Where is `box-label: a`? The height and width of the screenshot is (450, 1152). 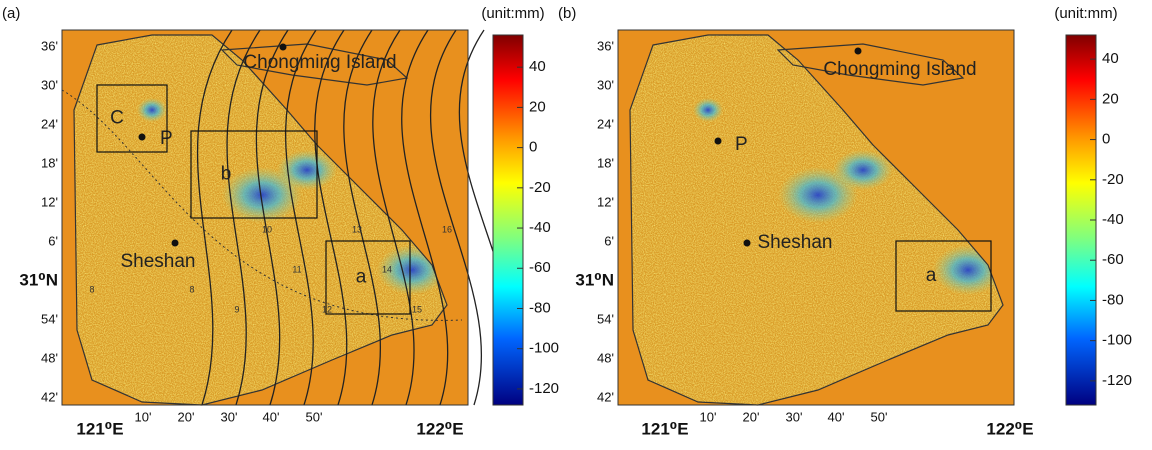 box-label: a is located at coordinates (931, 275).